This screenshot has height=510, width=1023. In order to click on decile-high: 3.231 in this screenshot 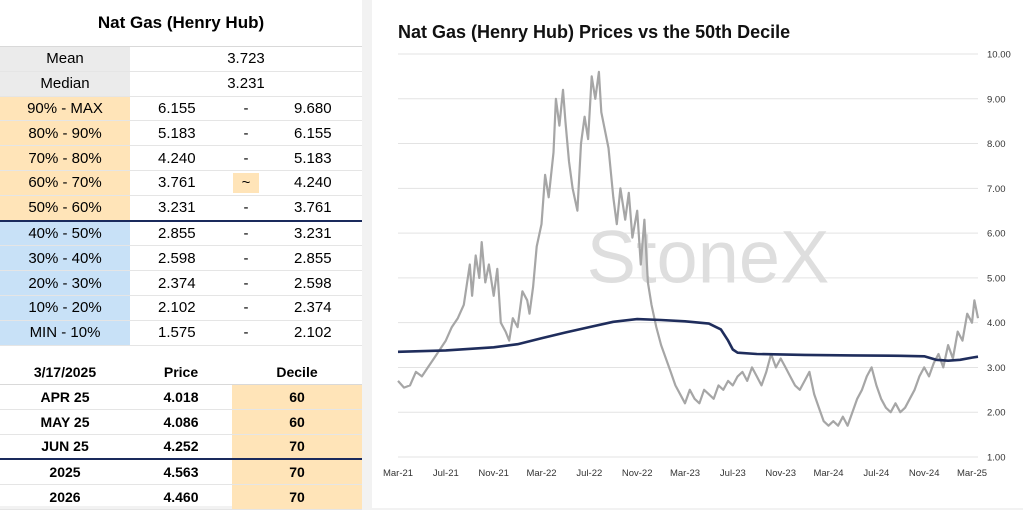, I will do `click(314, 233)`.